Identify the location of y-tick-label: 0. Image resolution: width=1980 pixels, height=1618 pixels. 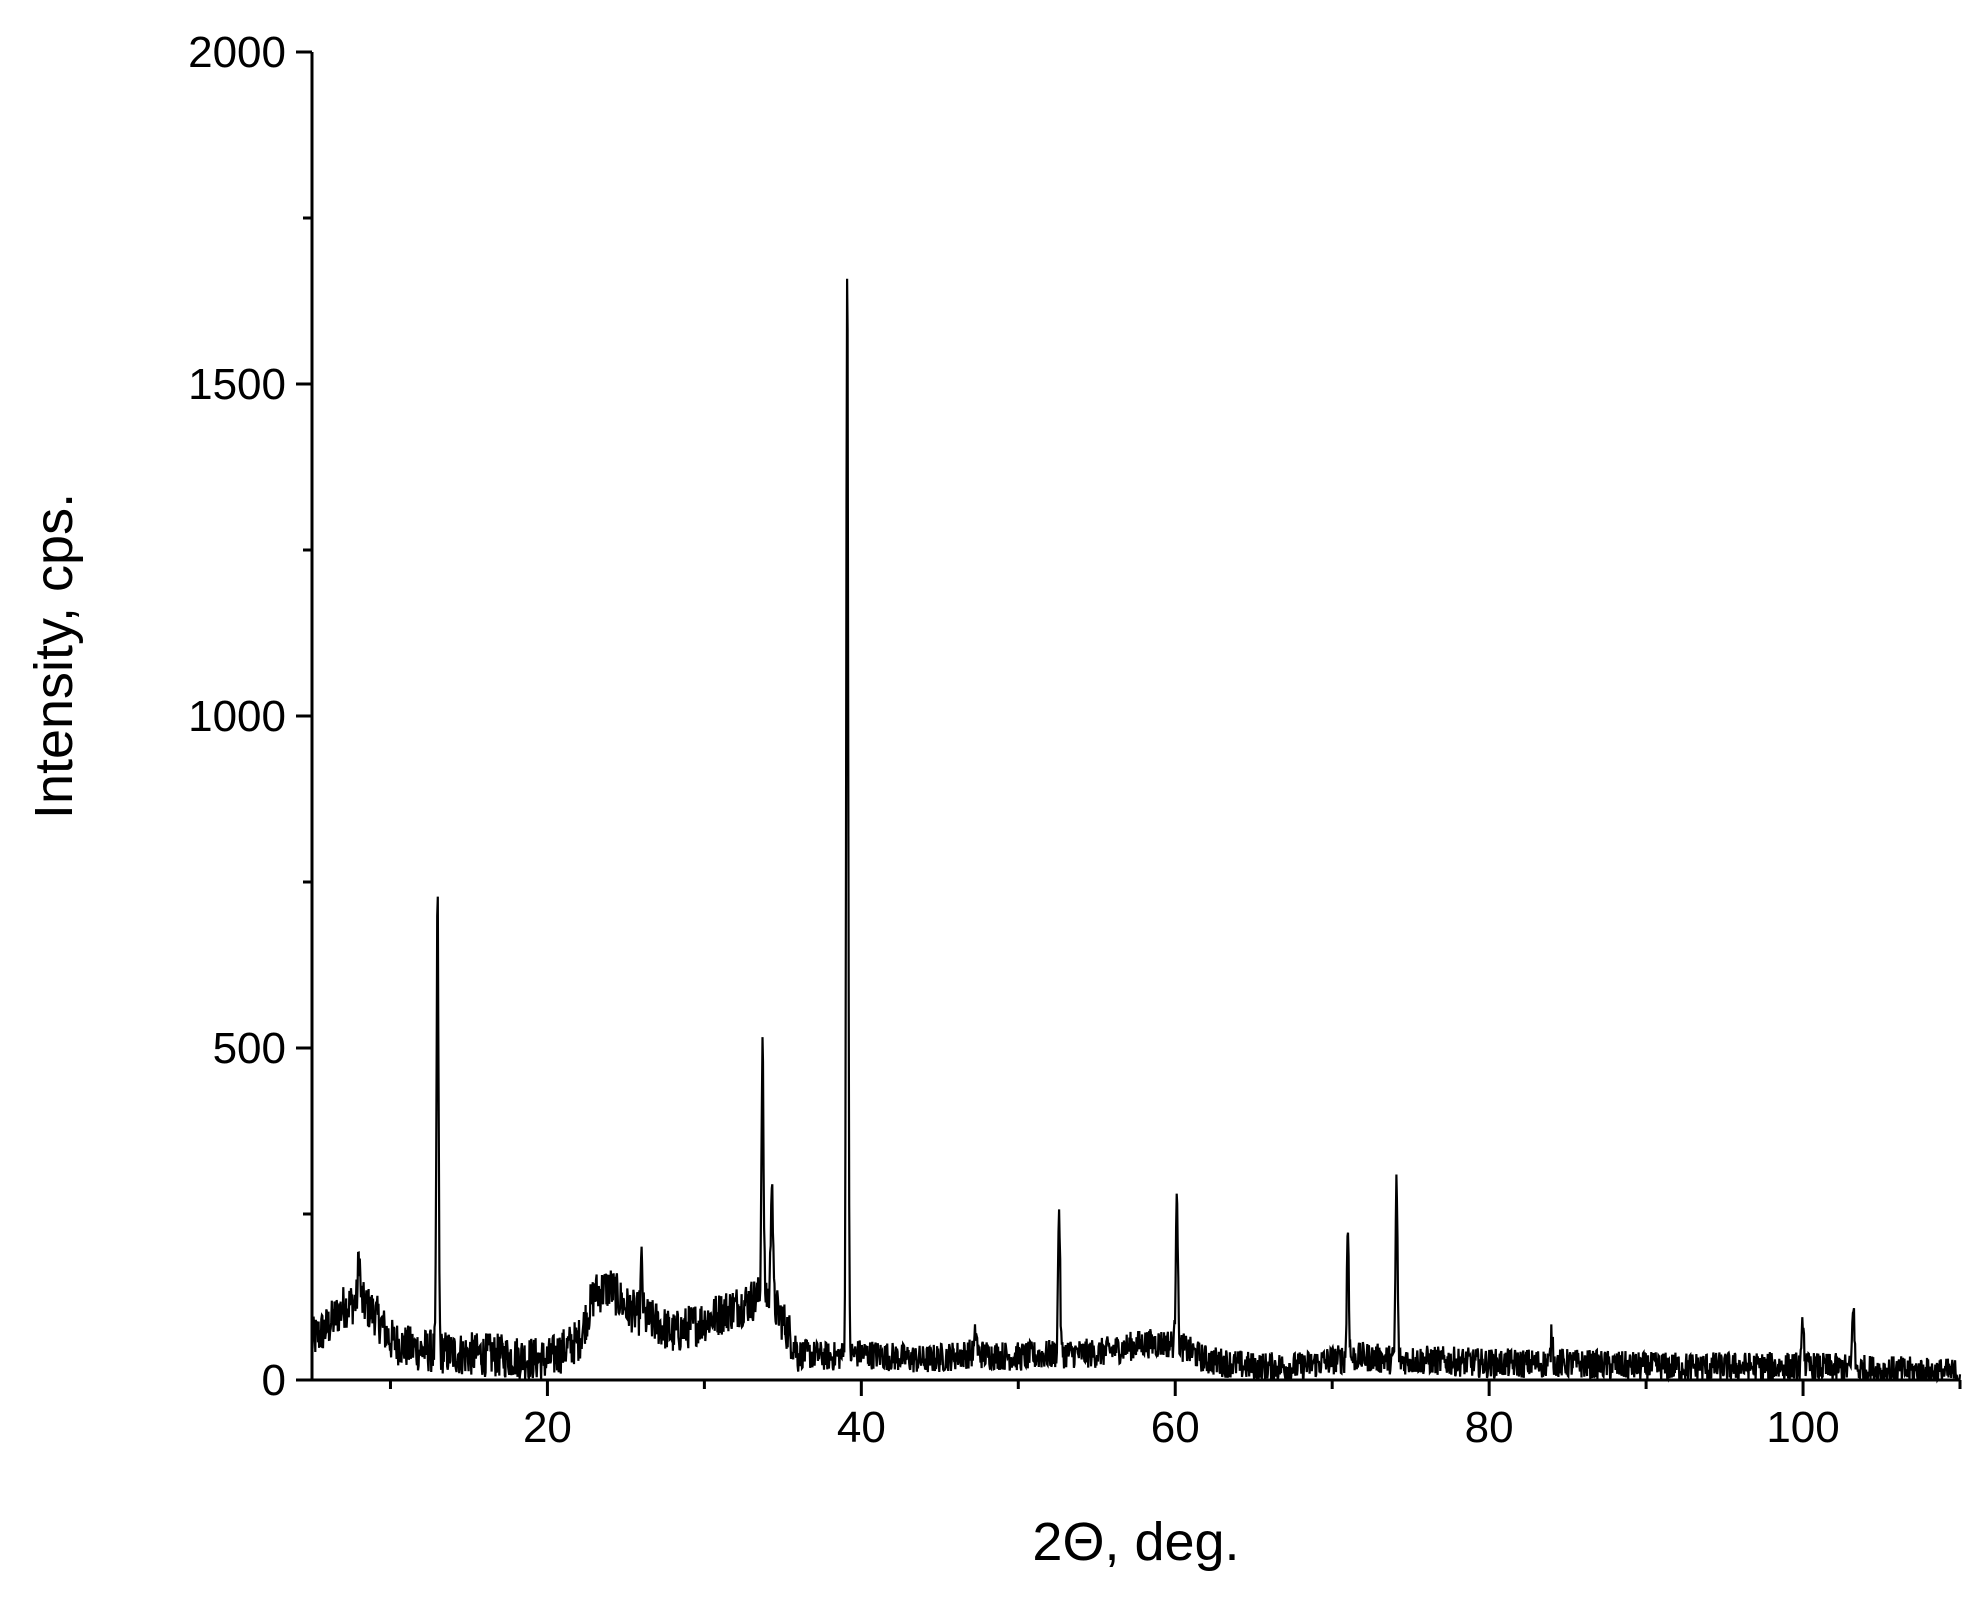
(274, 1380).